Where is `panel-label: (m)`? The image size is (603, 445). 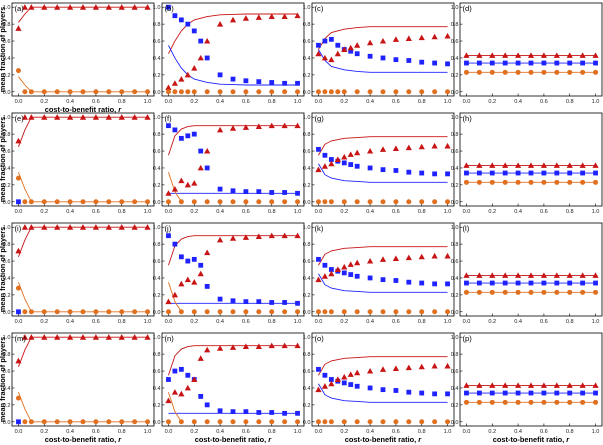 panel-label: (m) is located at coordinates (21, 338).